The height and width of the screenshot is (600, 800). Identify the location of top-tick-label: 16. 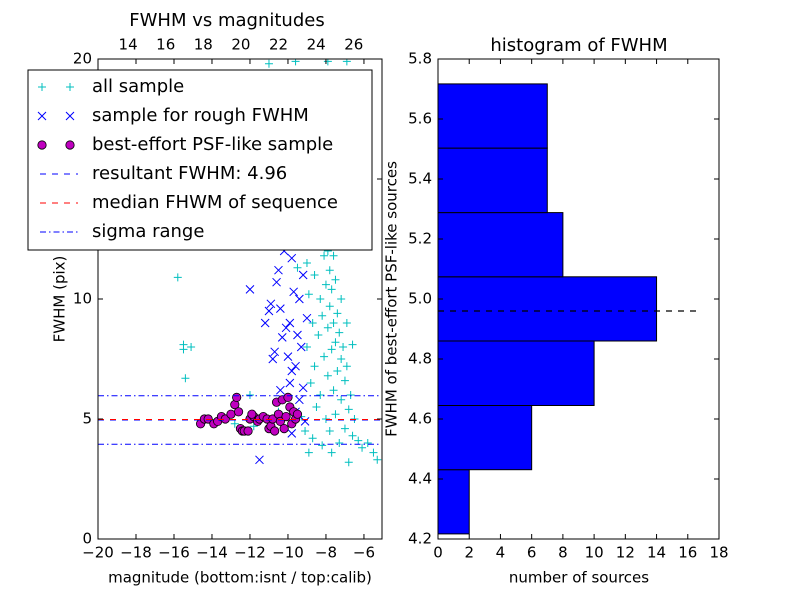
(165, 45).